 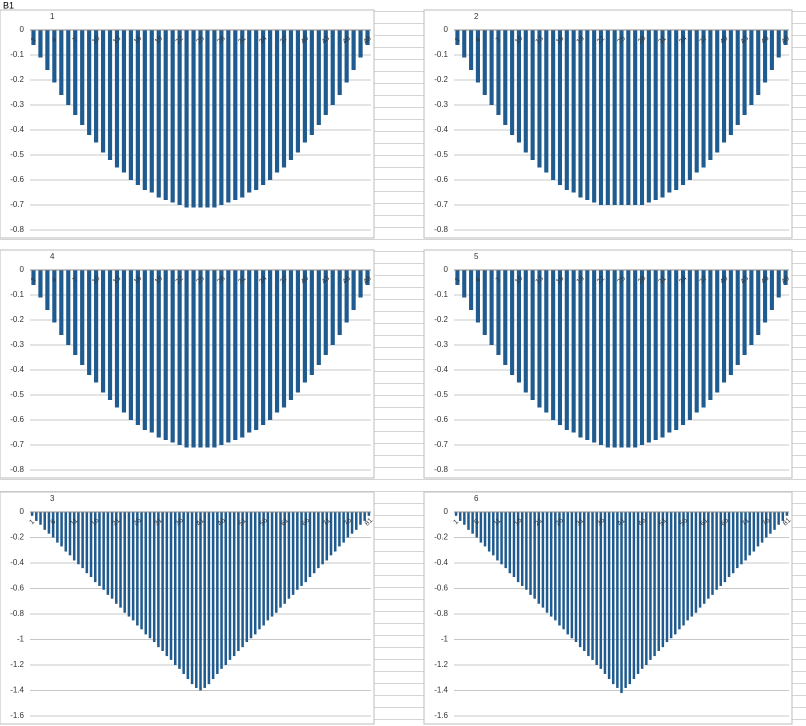 What do you see at coordinates (96, 40) in the screenshot?
I see `x-tick-label: 10` at bounding box center [96, 40].